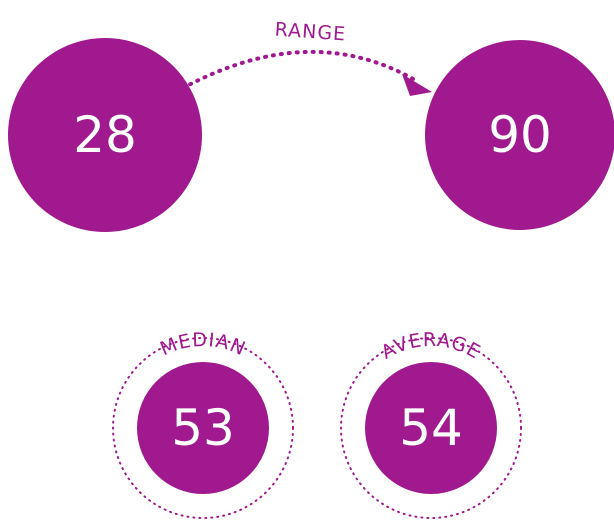 Image resolution: width=614 pixels, height=521 pixels. I want to click on range-to: 90, so click(520, 135).